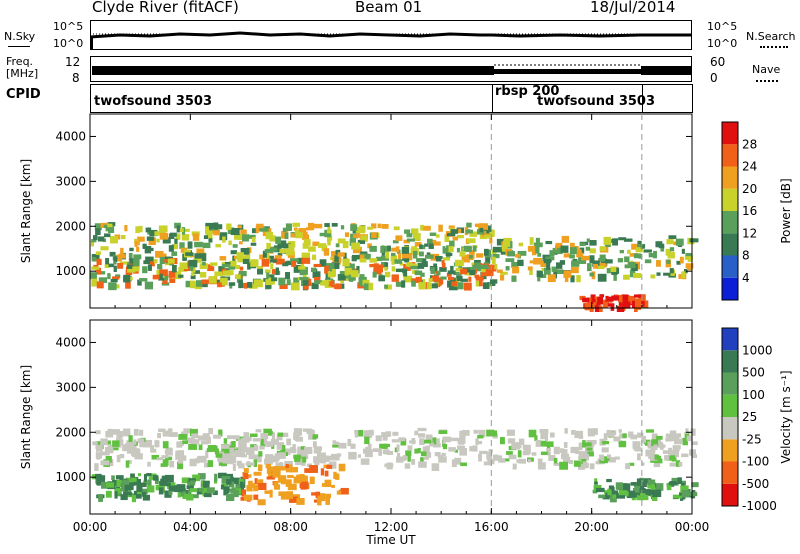 The width and height of the screenshot is (800, 554). Describe the element at coordinates (730, 244) in the screenshot. I see `colorbar-swatch` at that location.